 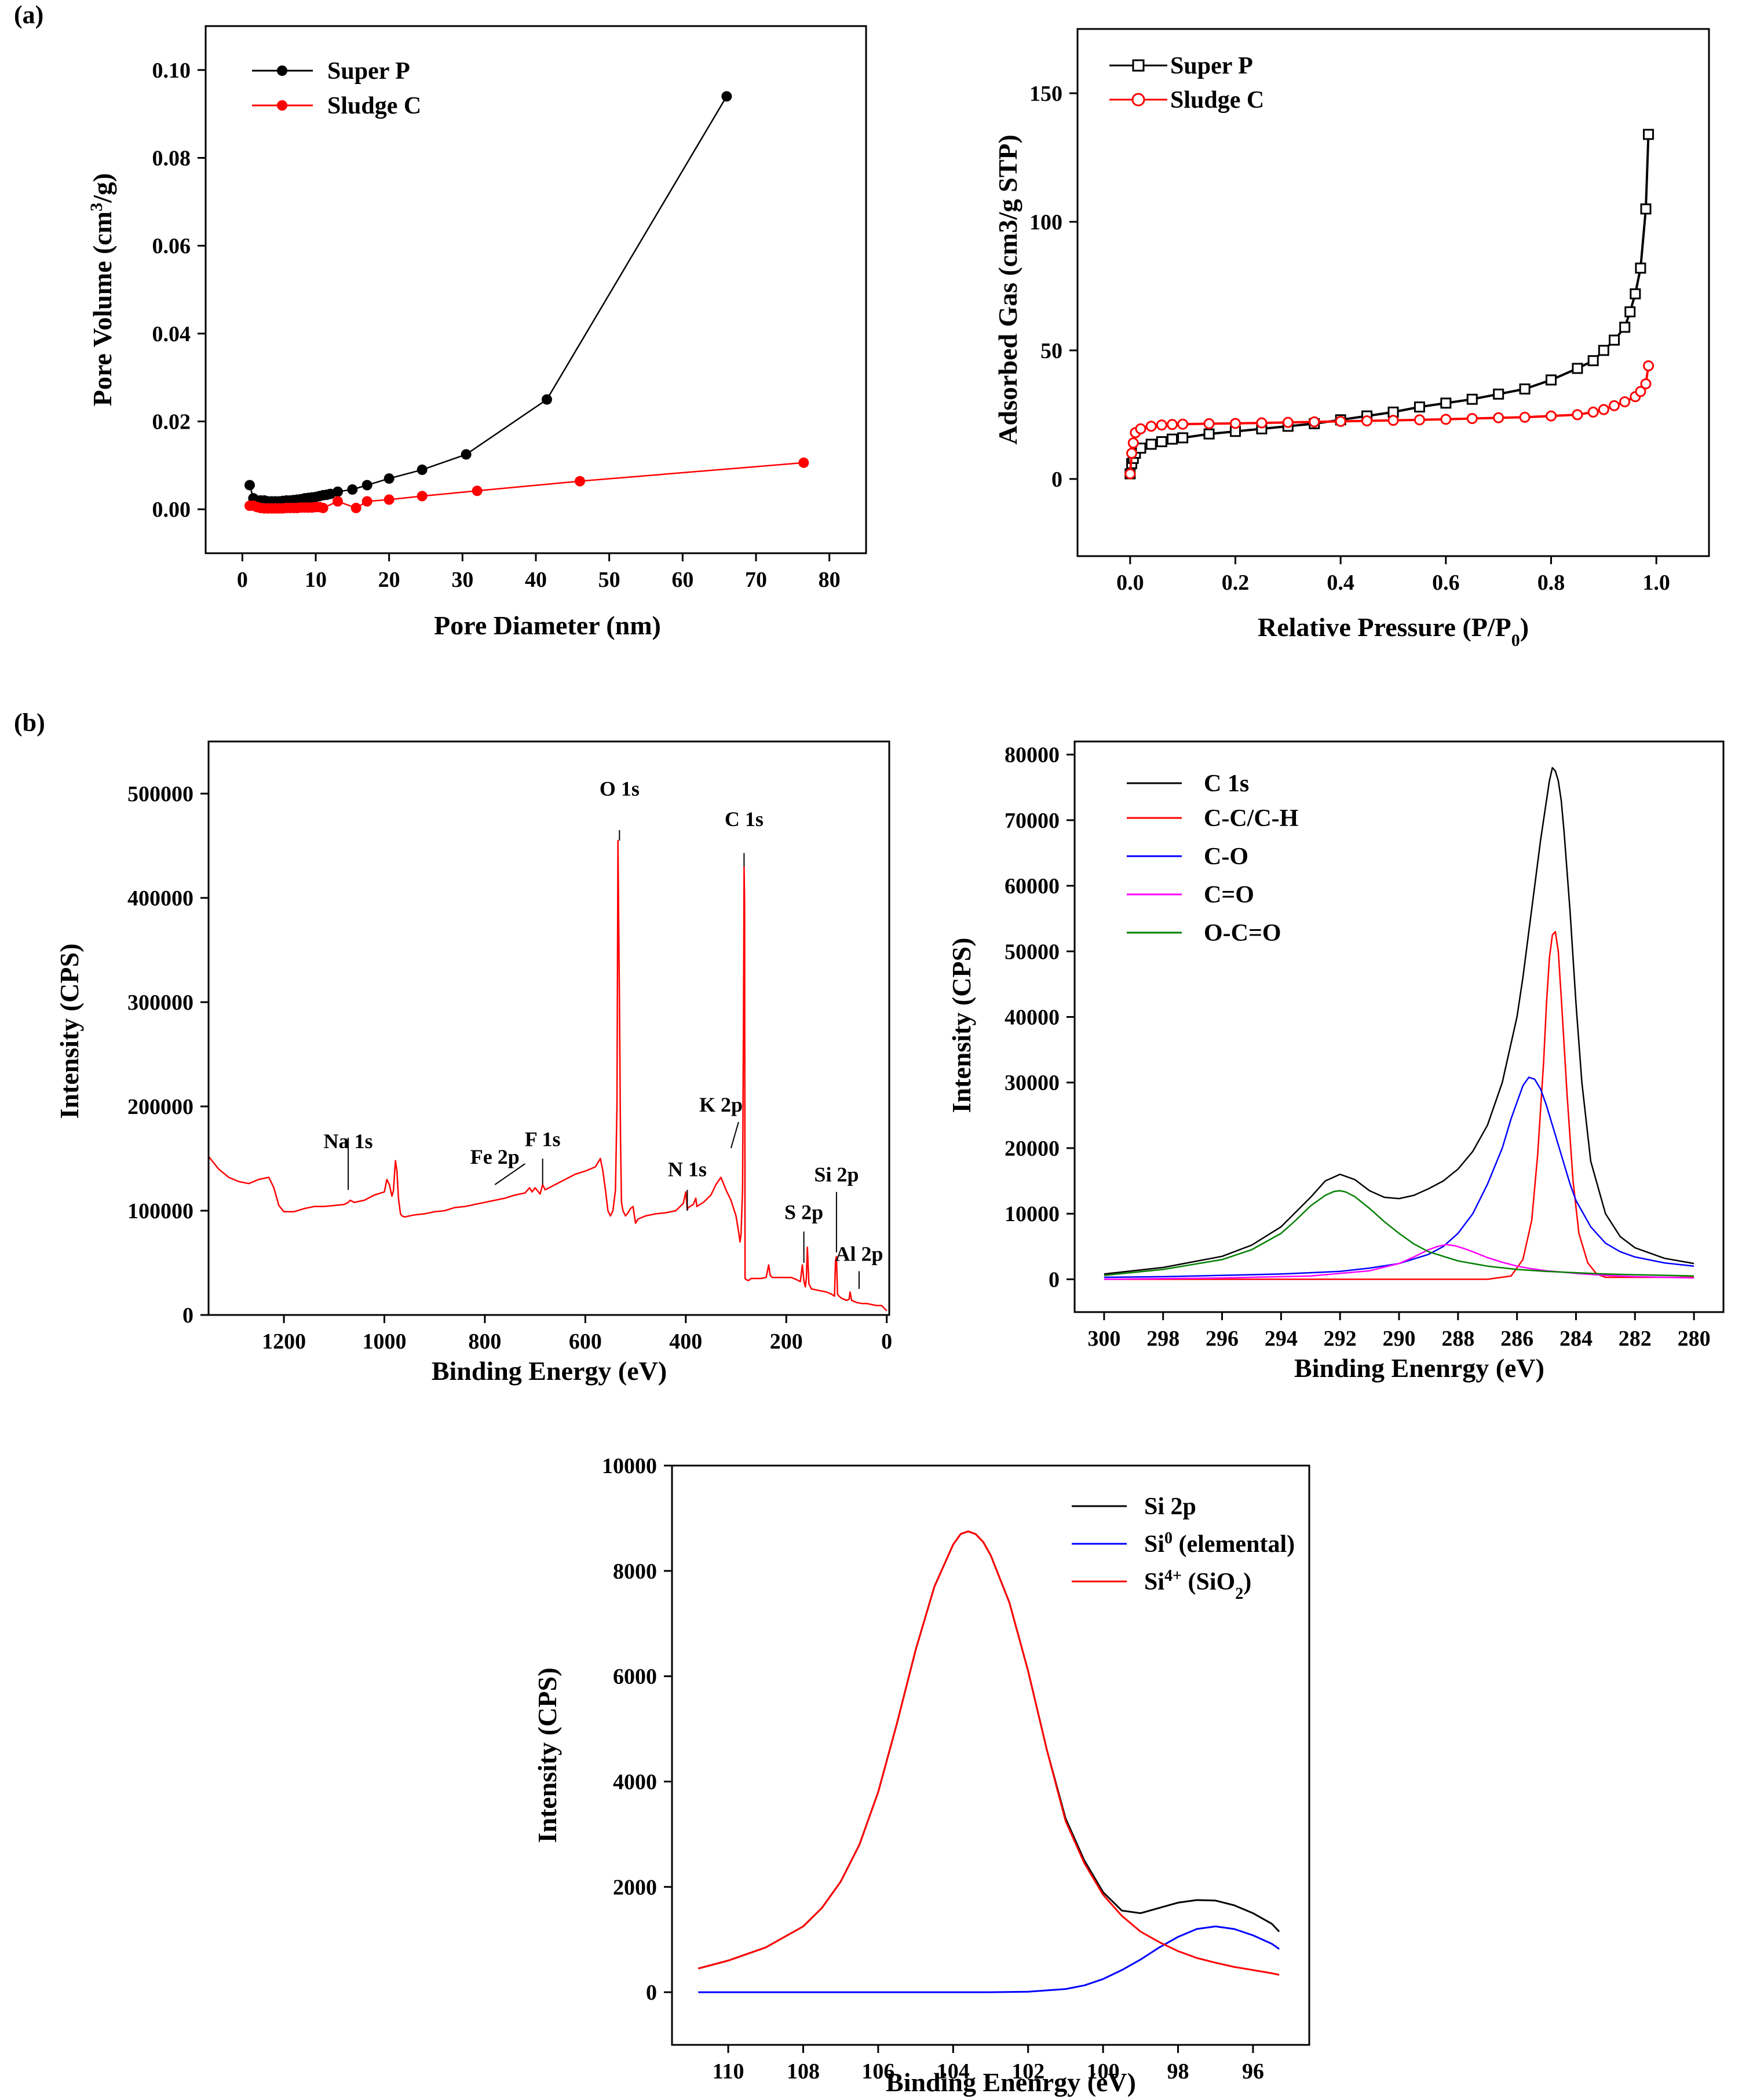 I want to click on legend-label-si4plus: Si4+ (SiO2), so click(x=1198, y=1585).